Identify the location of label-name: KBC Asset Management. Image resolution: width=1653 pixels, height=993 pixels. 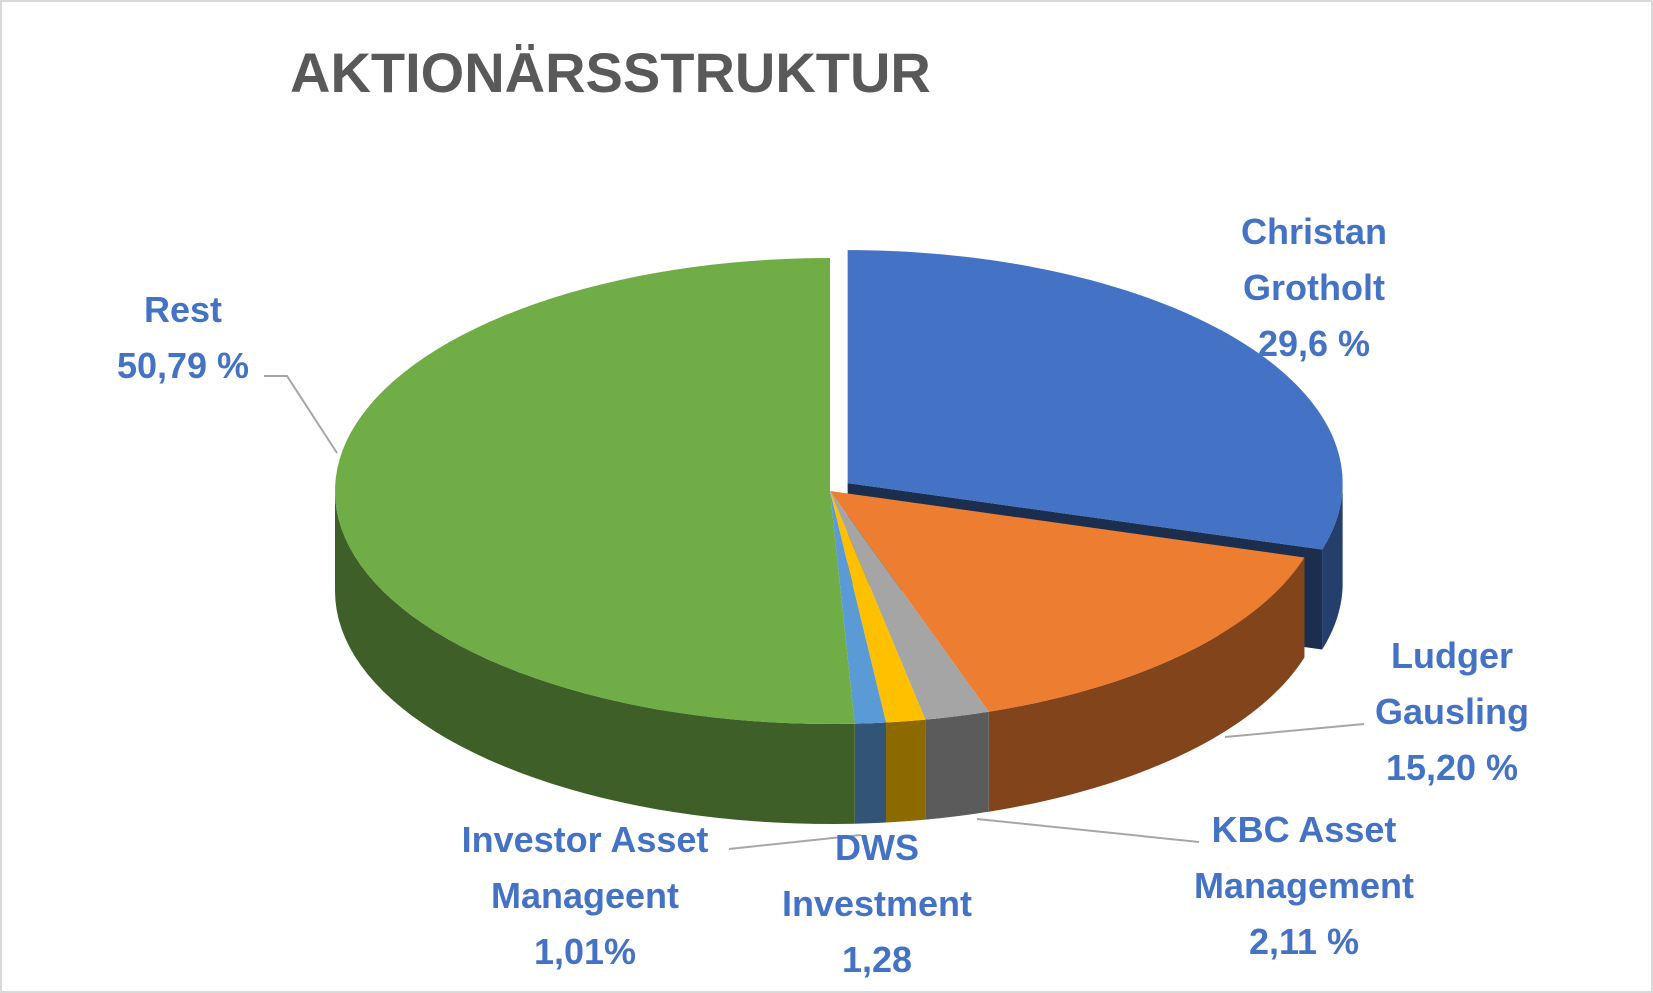
(1304, 857).